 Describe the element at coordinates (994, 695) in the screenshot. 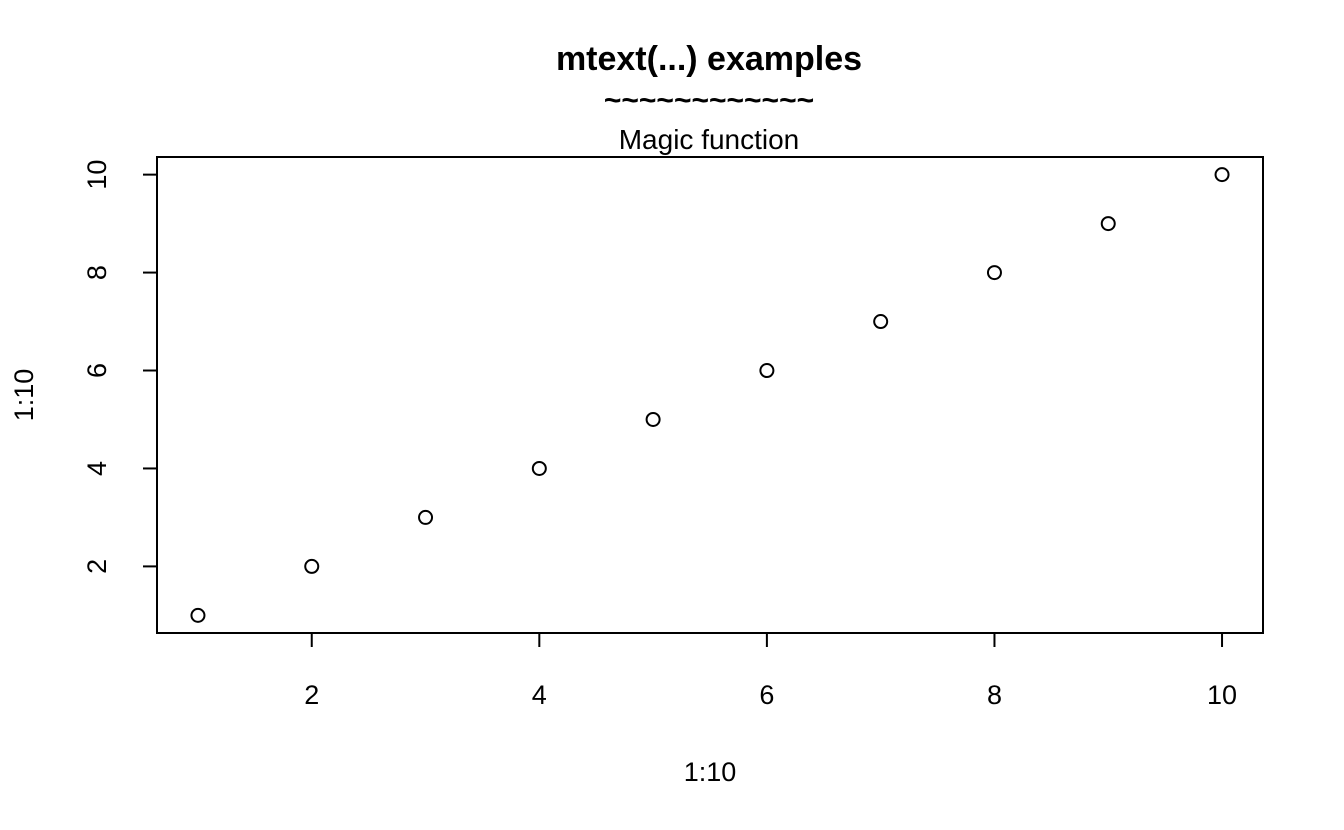

I see `x-tick-label: 8` at that location.